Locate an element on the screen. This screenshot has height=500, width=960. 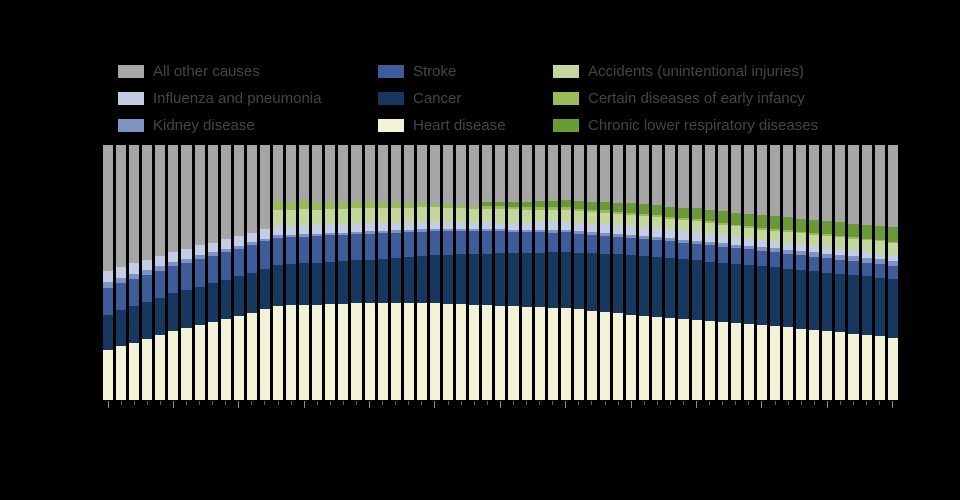
bar-year-1955 is located at coordinates (173, 272).